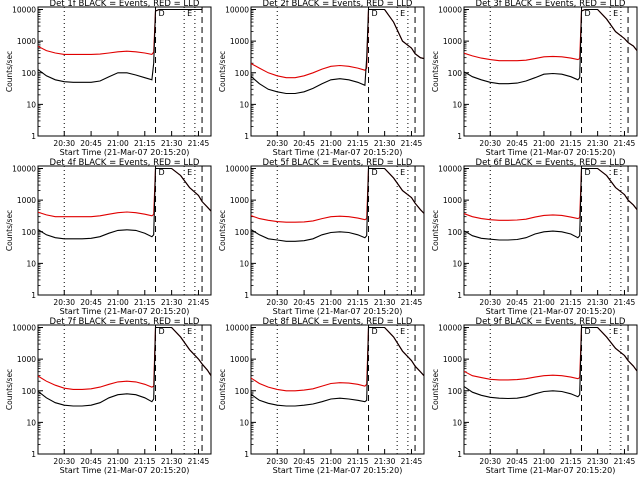 The image size is (640, 484). What do you see at coordinates (551, 4) in the screenshot?
I see `panel-title: Det 3f BLACK = Events, RED = LLD` at bounding box center [551, 4].